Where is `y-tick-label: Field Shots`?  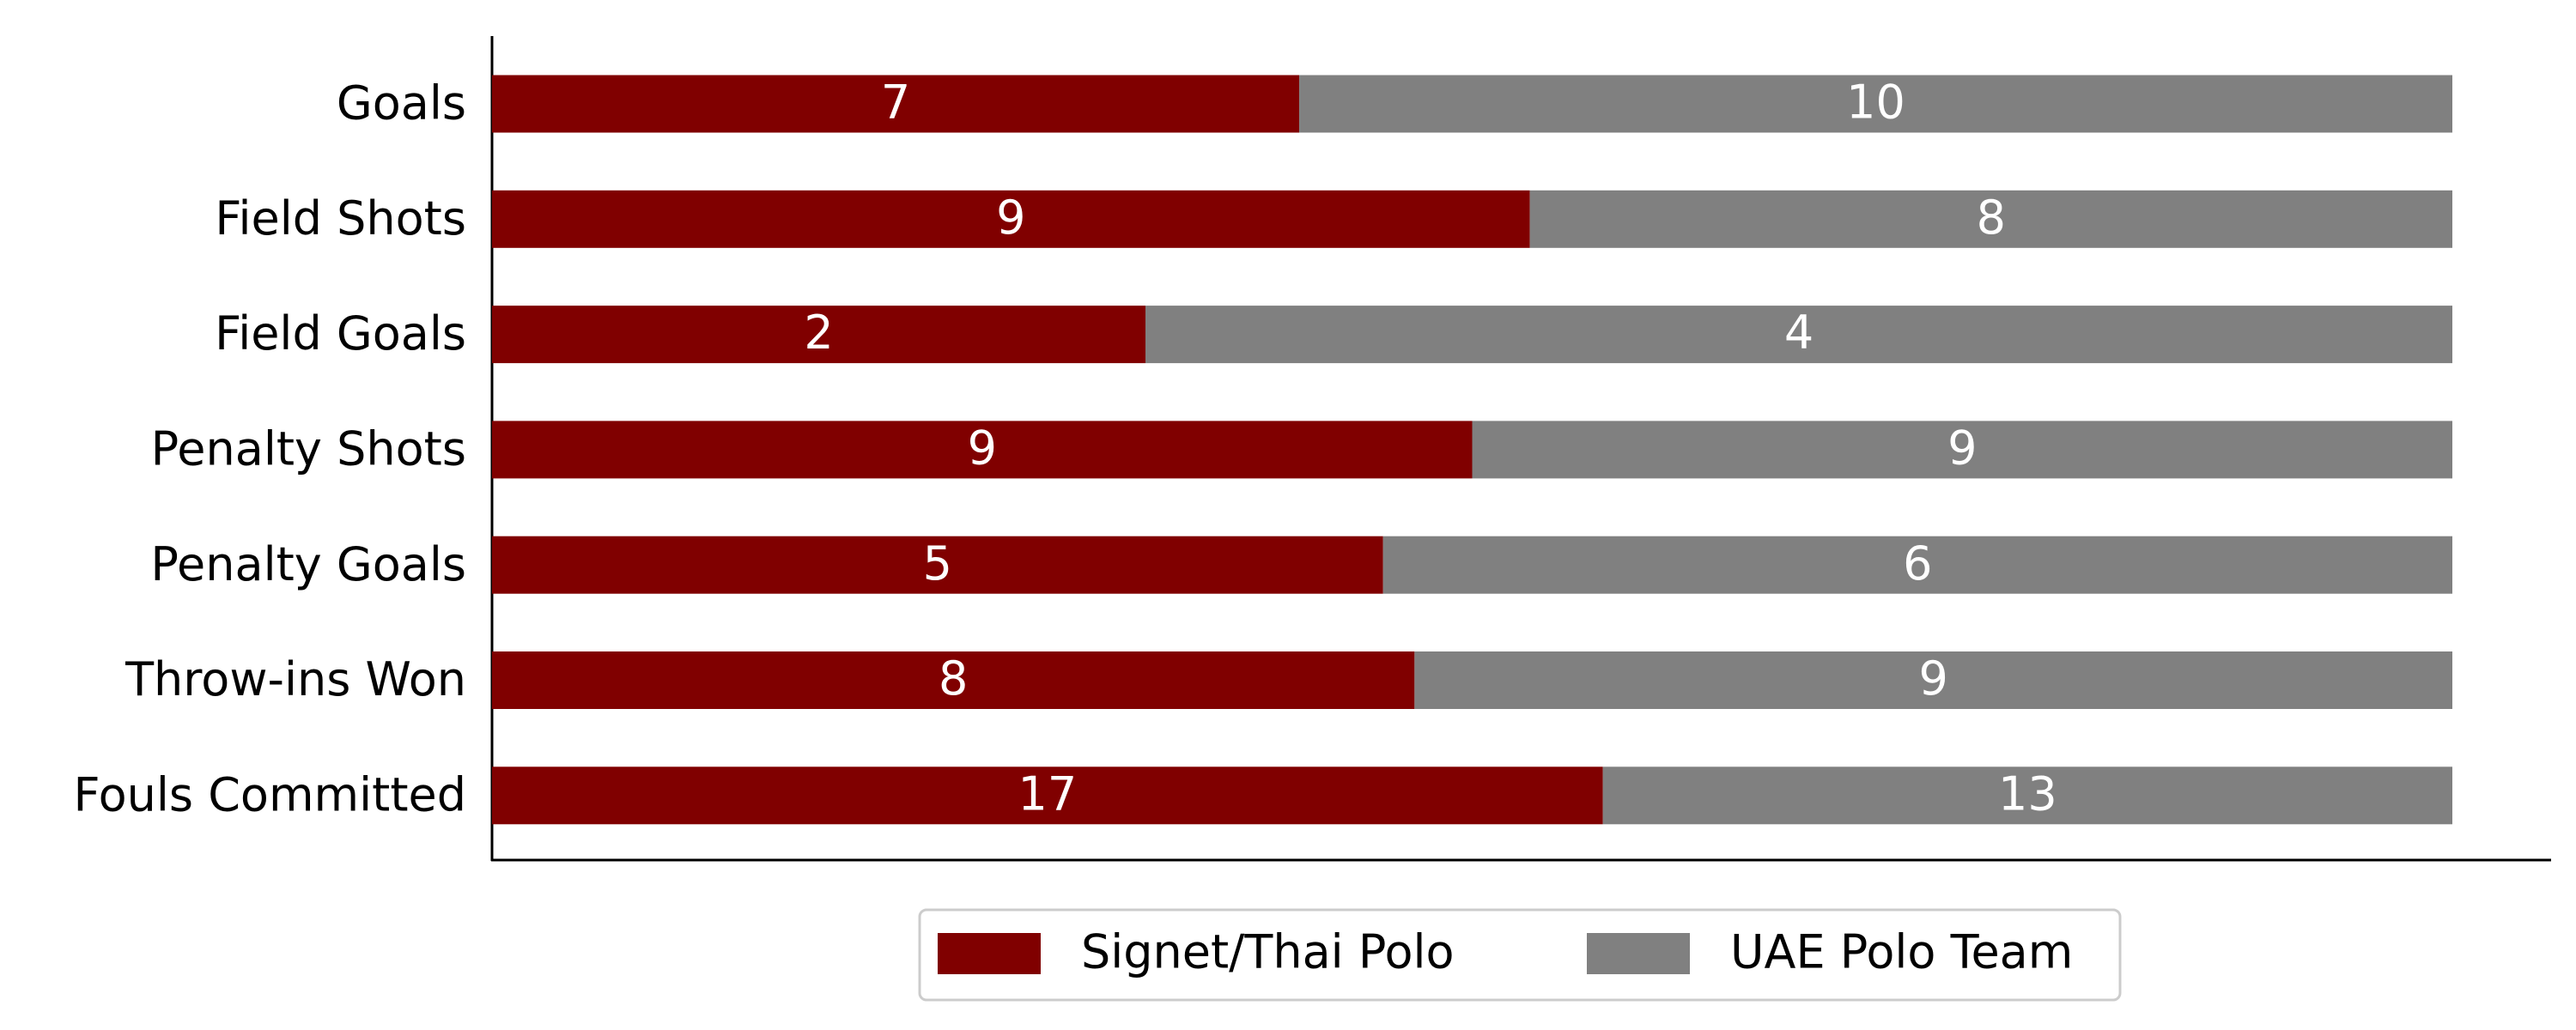 y-tick-label: Field Shots is located at coordinates (340, 218).